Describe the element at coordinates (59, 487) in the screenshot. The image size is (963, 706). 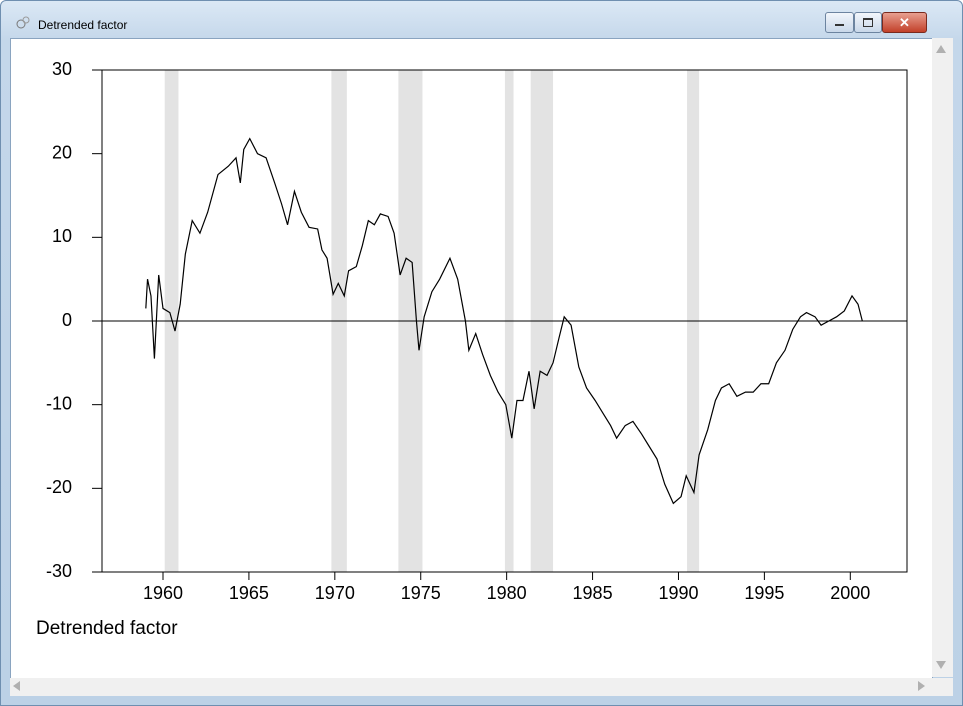
I see `y-tick-label: -20` at that location.